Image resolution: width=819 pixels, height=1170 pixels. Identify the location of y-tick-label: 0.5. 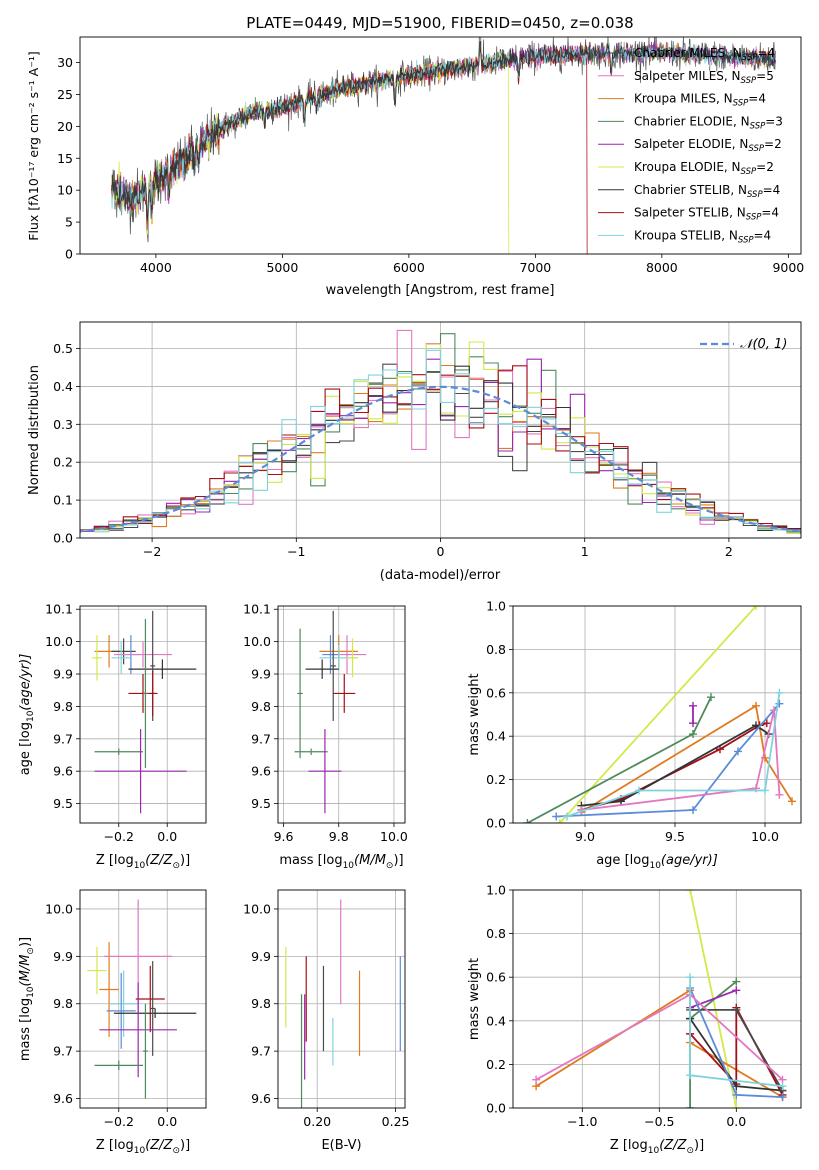
(63, 348).